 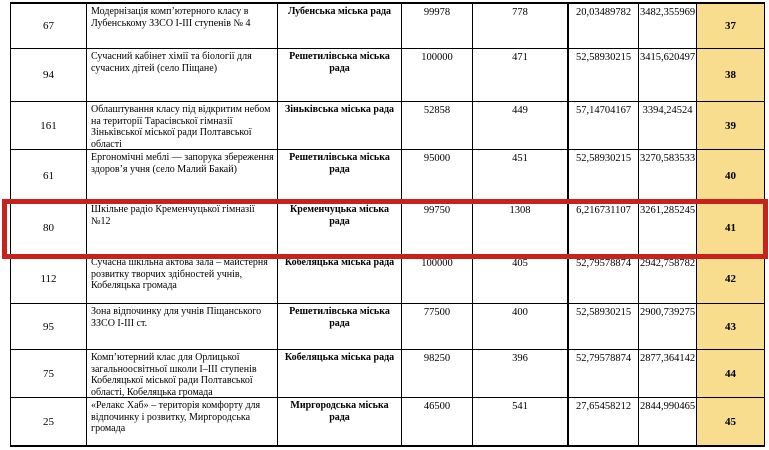 I want to click on cell-votes: 778, so click(x=521, y=26).